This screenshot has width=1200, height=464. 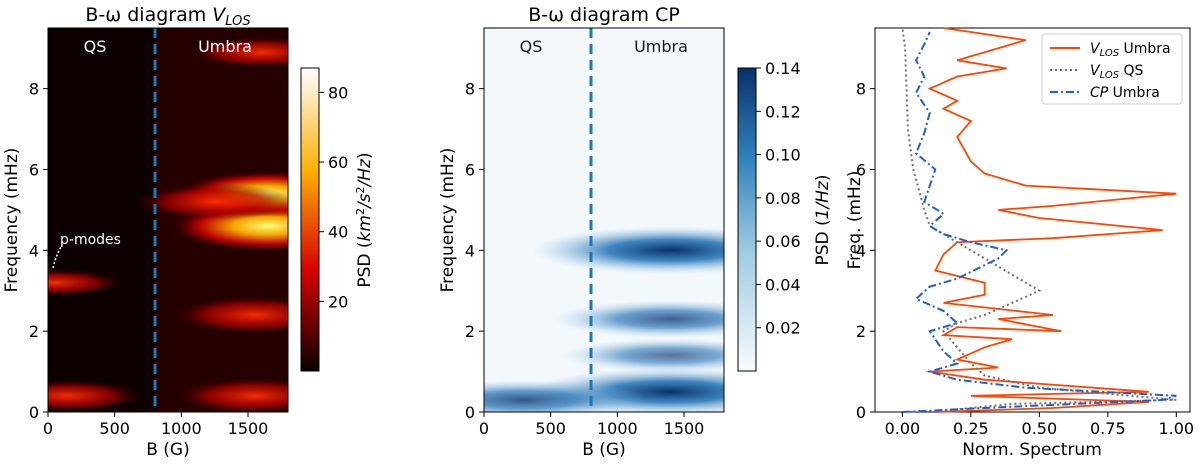 I want to click on vlos-colorbar-label: PSD (km2/s2/Hz), so click(x=364, y=219).